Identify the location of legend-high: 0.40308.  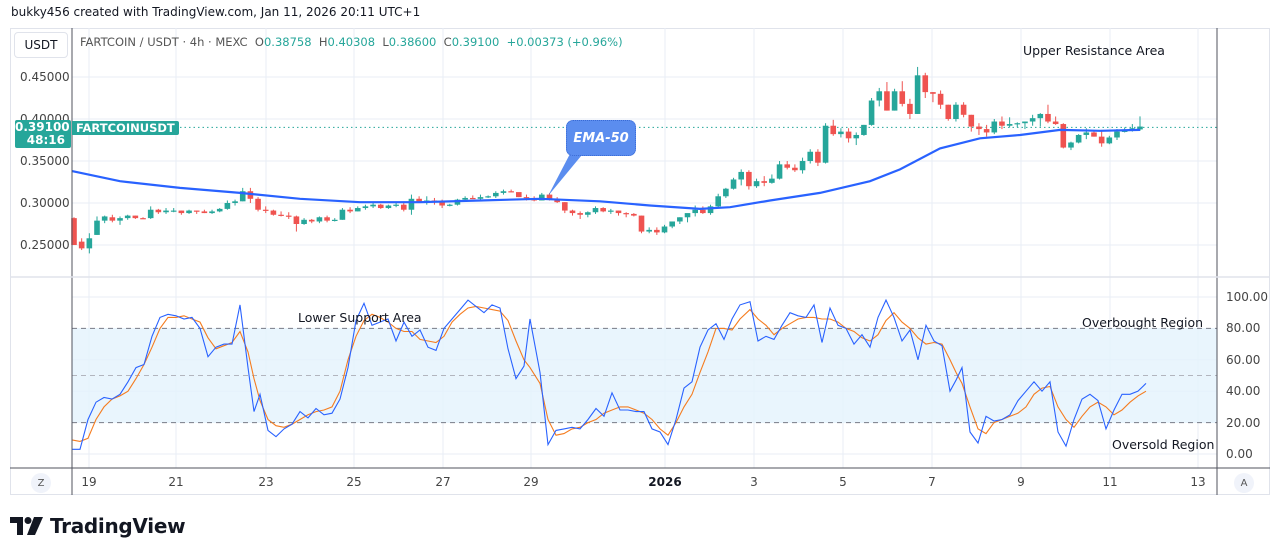
(351, 42).